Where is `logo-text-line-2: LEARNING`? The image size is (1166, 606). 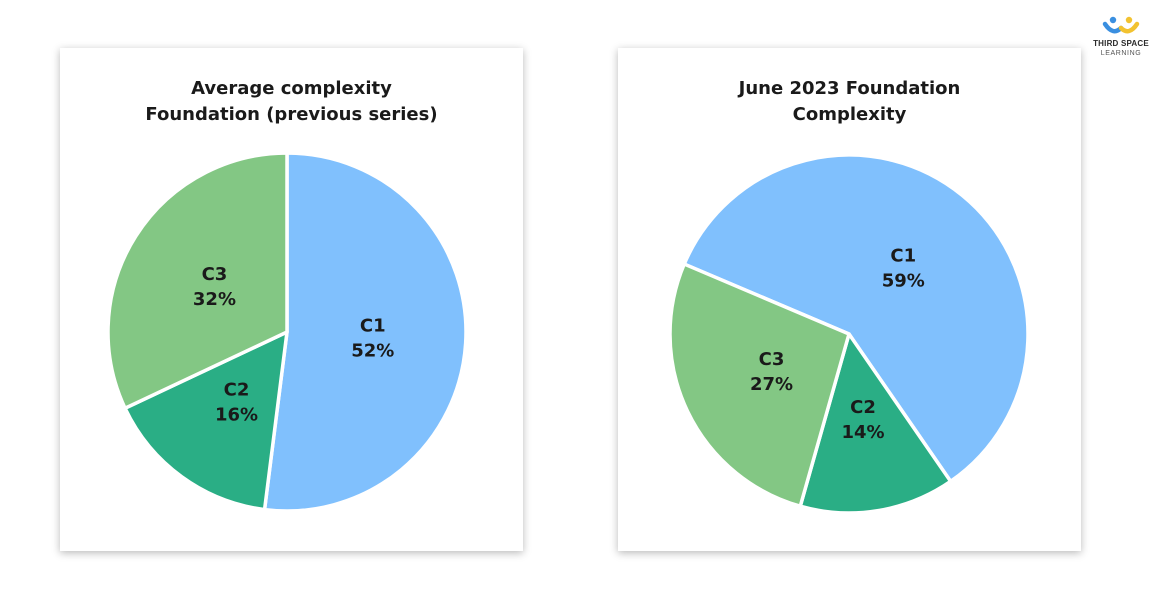
logo-text-line-2: LEARNING is located at coordinates (1121, 53).